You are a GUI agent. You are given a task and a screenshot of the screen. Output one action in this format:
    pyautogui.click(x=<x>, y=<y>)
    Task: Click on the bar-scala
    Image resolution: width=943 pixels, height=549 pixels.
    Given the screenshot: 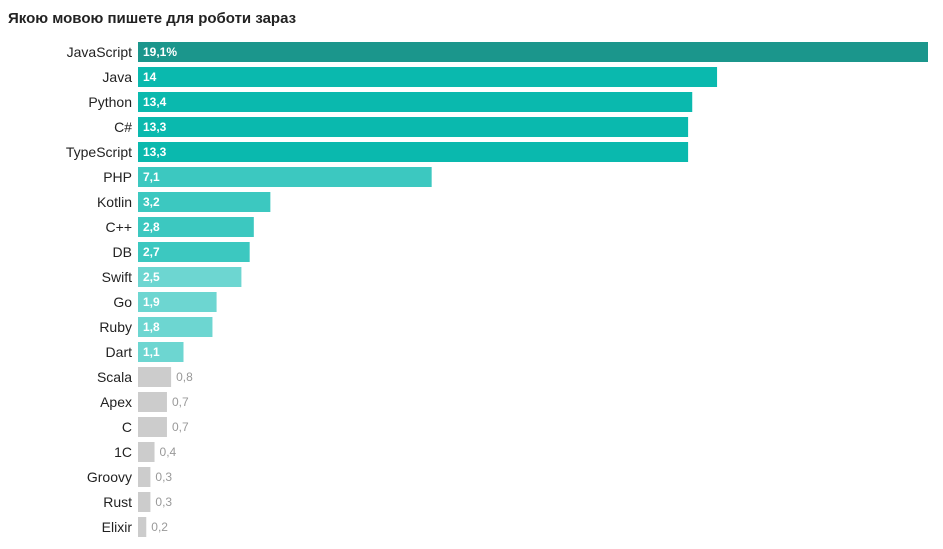 What is the action you would take?
    pyautogui.click(x=155, y=377)
    